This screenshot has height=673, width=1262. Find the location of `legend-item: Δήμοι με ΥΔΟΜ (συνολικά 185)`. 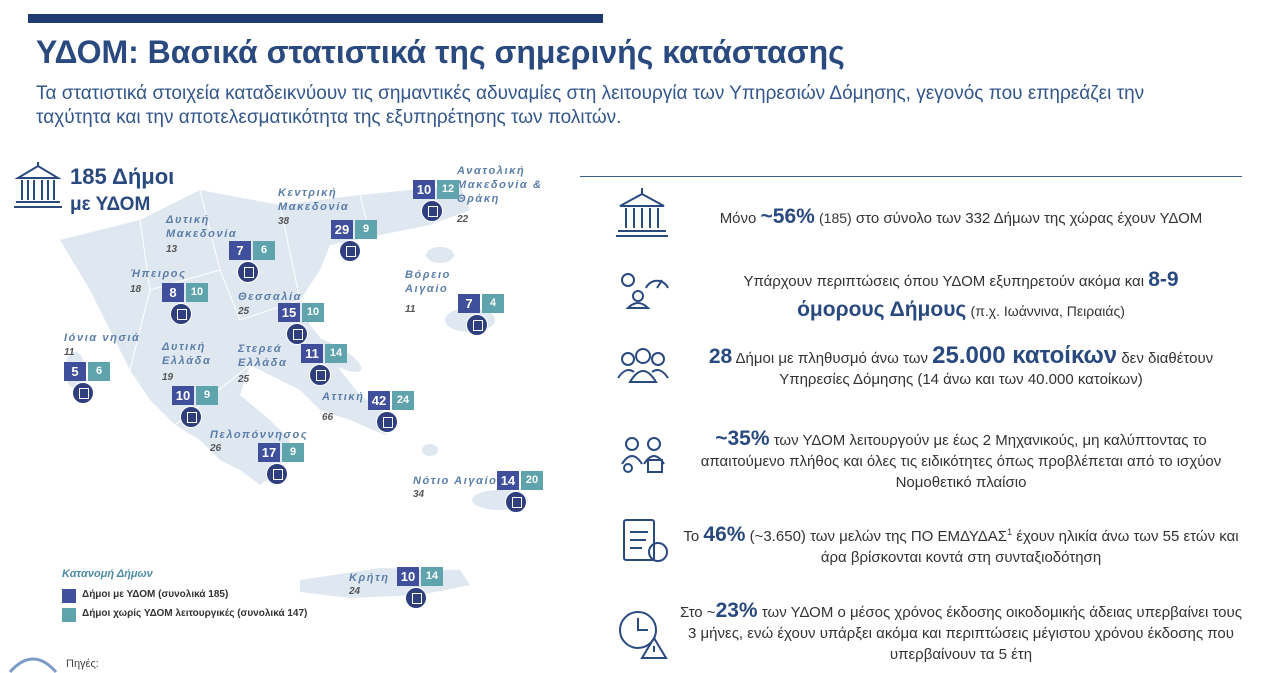

legend-item: Δήμοι με ΥΔΟΜ (συνολικά 185) is located at coordinates (192, 596).